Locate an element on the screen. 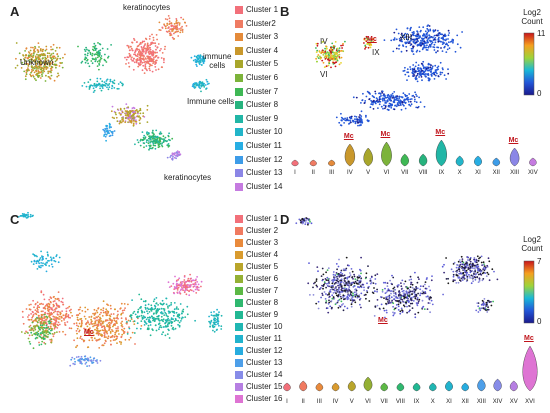 This screenshot has width=550, height=413. colorbar-max-d: 7 is located at coordinates (539, 261).